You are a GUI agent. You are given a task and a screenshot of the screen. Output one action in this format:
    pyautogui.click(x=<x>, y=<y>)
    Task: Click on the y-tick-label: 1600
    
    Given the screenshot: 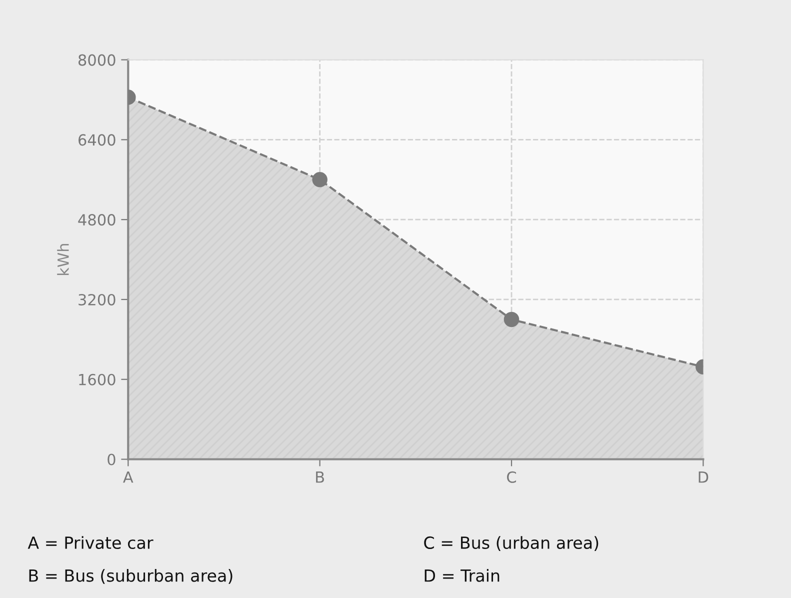 What is the action you would take?
    pyautogui.click(x=97, y=380)
    